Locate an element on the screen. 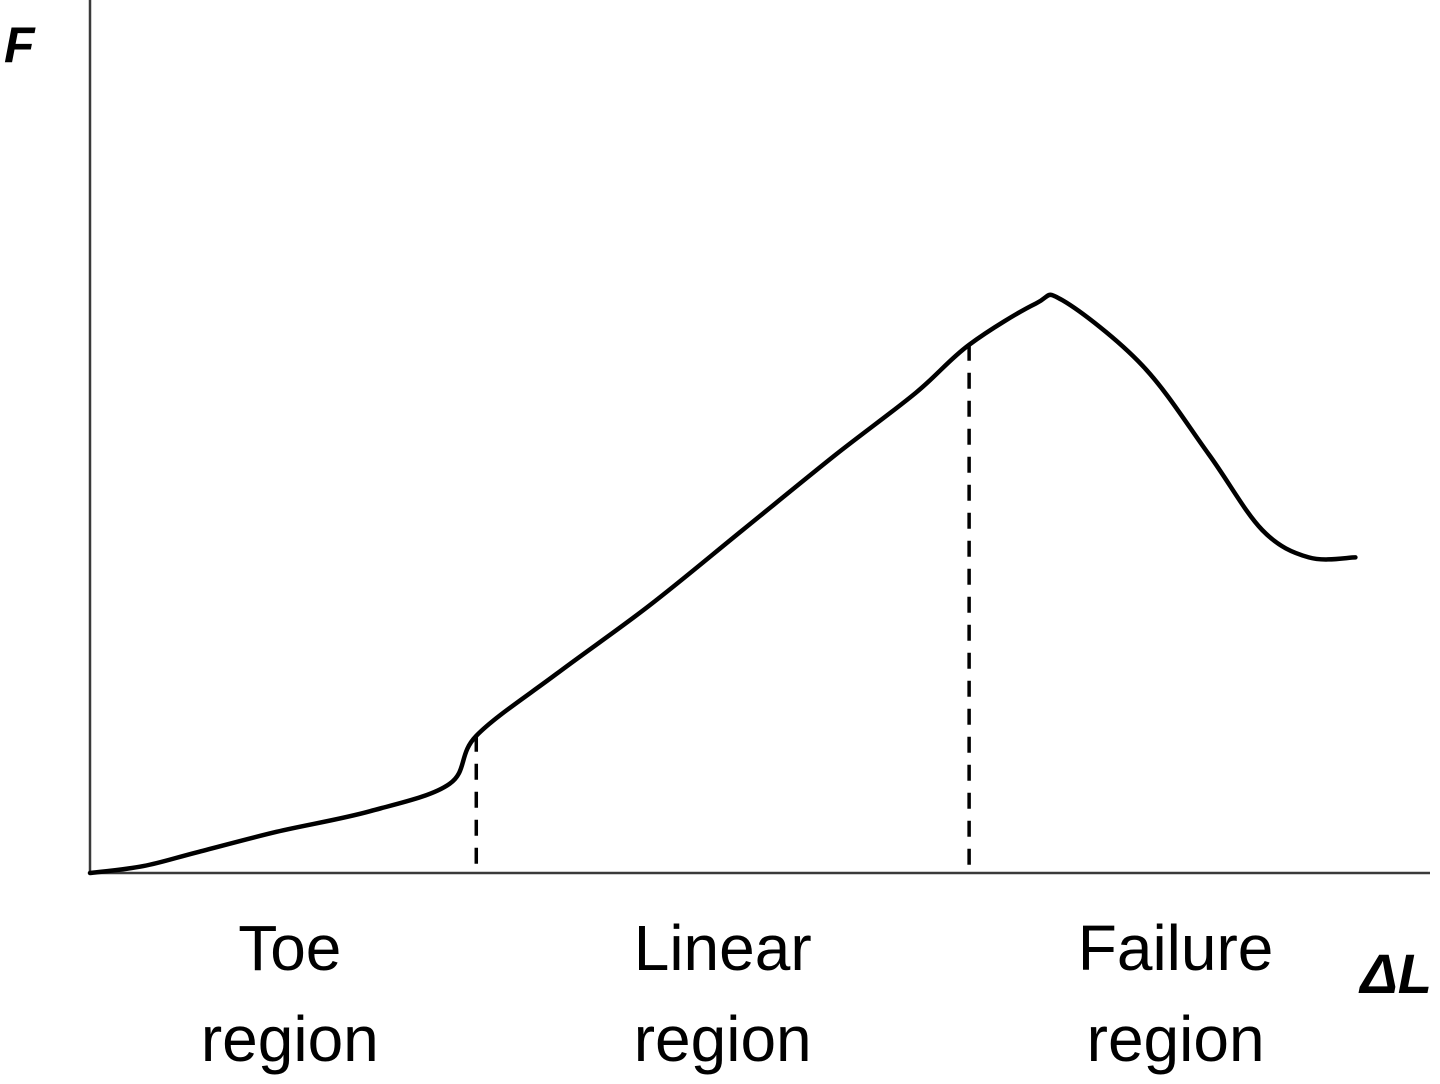  y-axis-label: F is located at coordinates (20, 45).